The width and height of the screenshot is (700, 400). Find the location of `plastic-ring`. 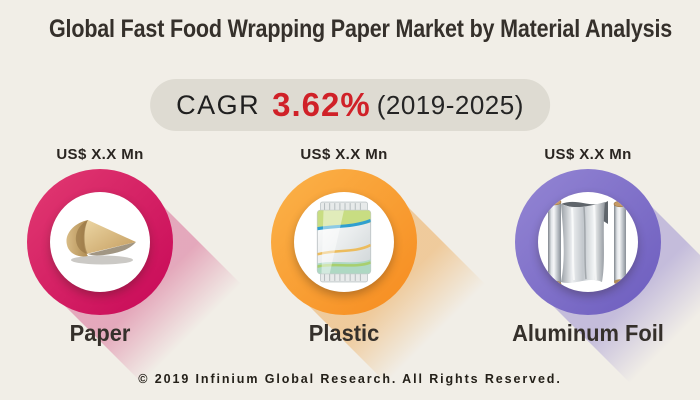

plastic-ring is located at coordinates (344, 242).